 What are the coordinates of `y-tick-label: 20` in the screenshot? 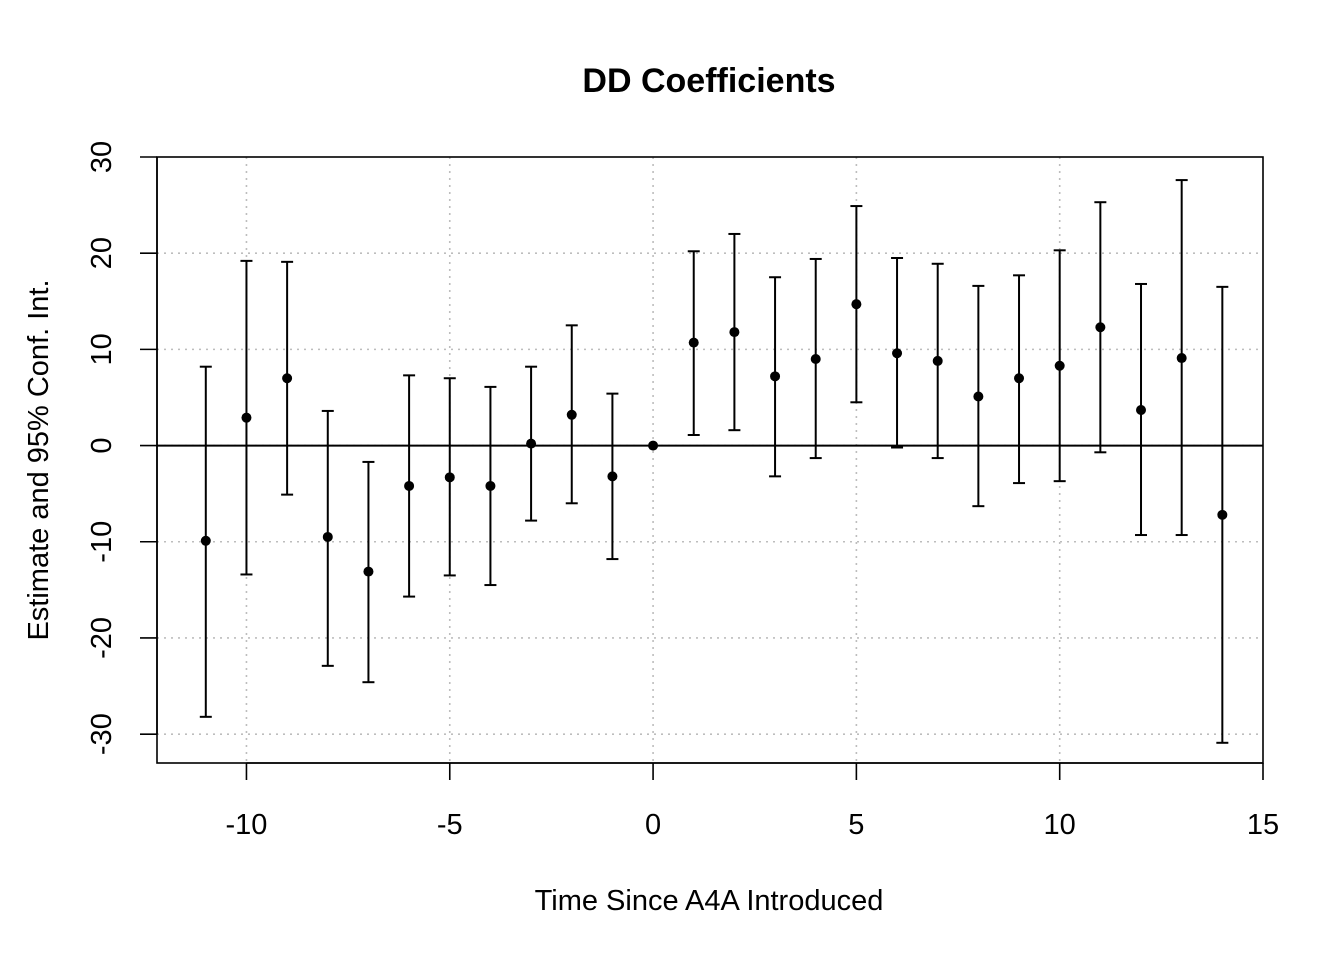 It's located at (102, 253).